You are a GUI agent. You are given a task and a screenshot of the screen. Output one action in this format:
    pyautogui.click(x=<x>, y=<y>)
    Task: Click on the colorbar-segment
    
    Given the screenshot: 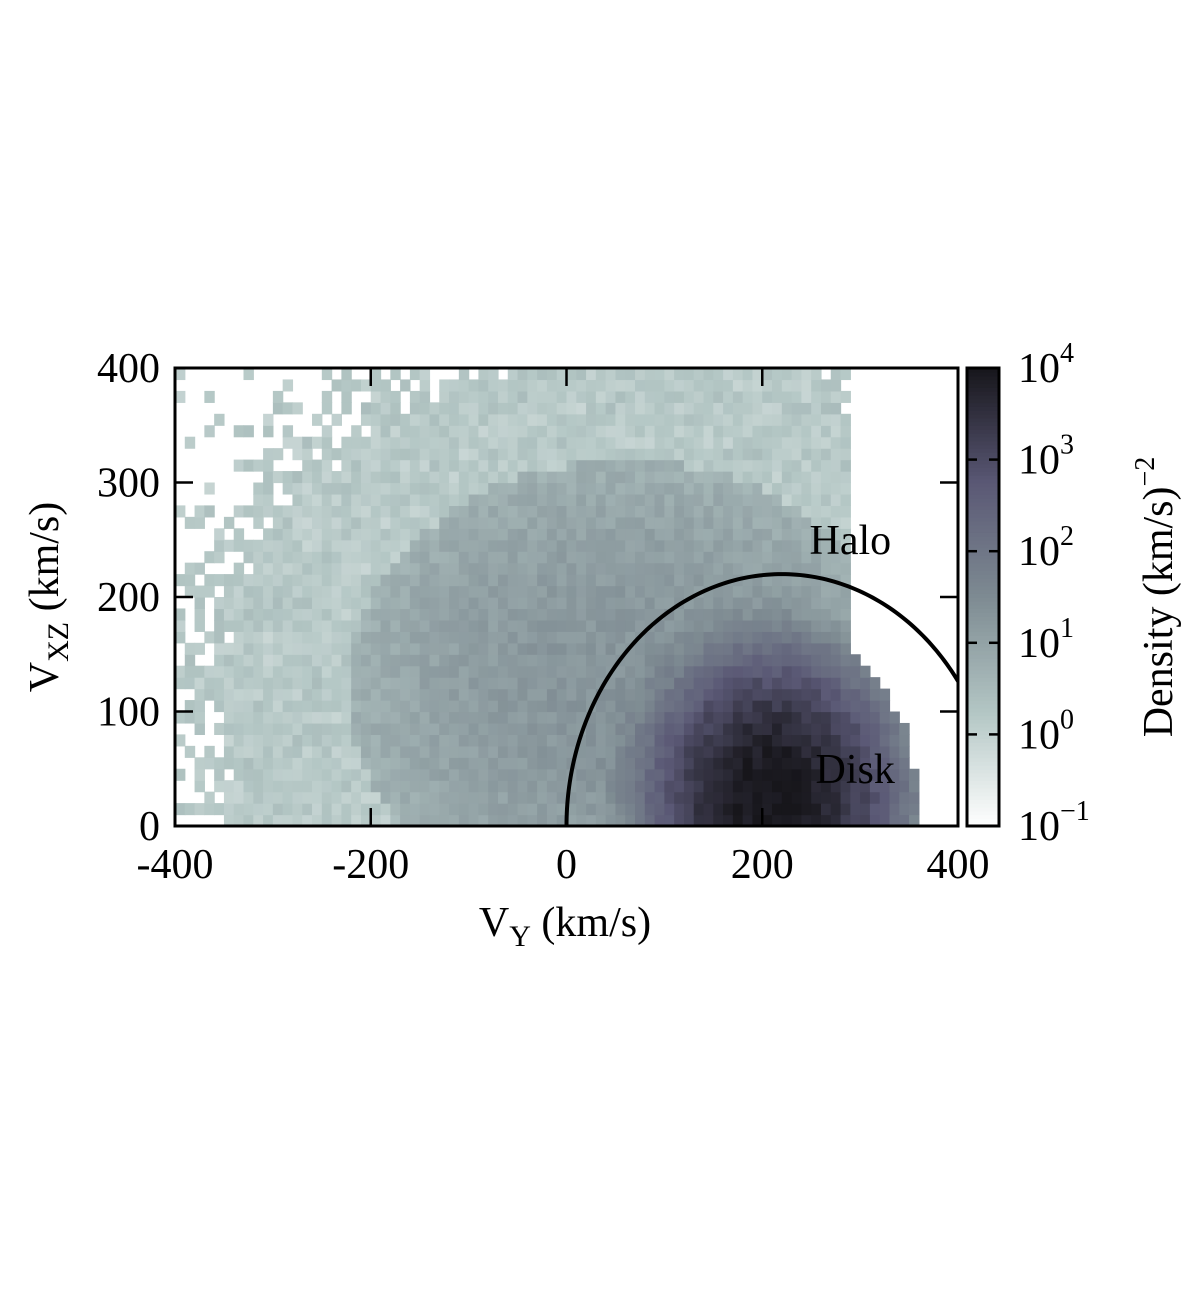 What is the action you would take?
    pyautogui.click(x=983, y=542)
    